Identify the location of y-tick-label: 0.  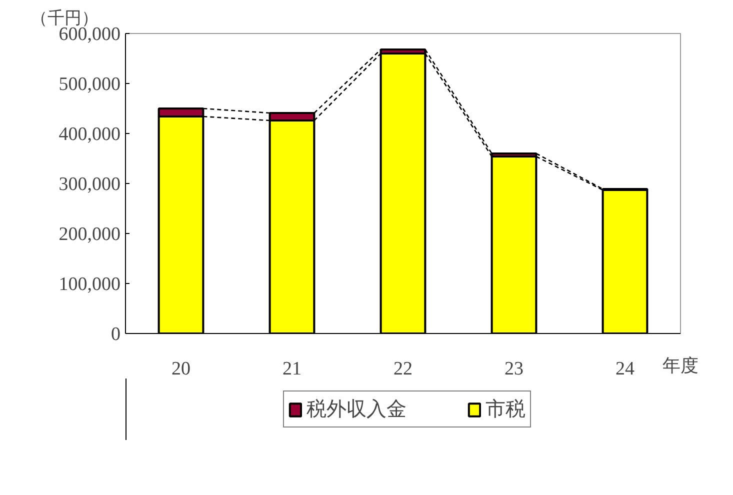
(115, 334).